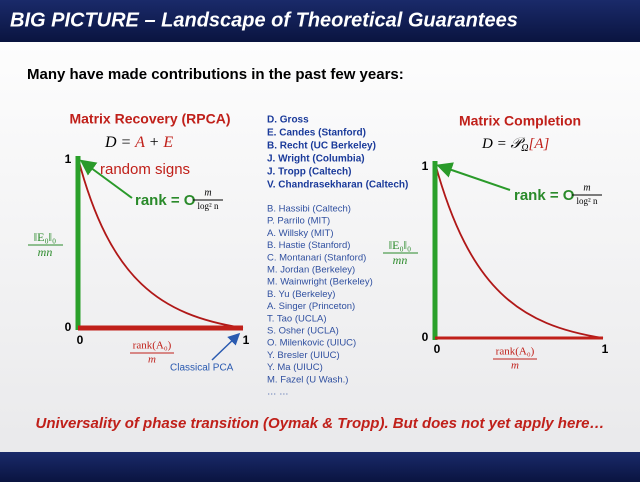  What do you see at coordinates (298, 221) in the screenshot?
I see `contributor: P. Parrilo (MIT)` at bounding box center [298, 221].